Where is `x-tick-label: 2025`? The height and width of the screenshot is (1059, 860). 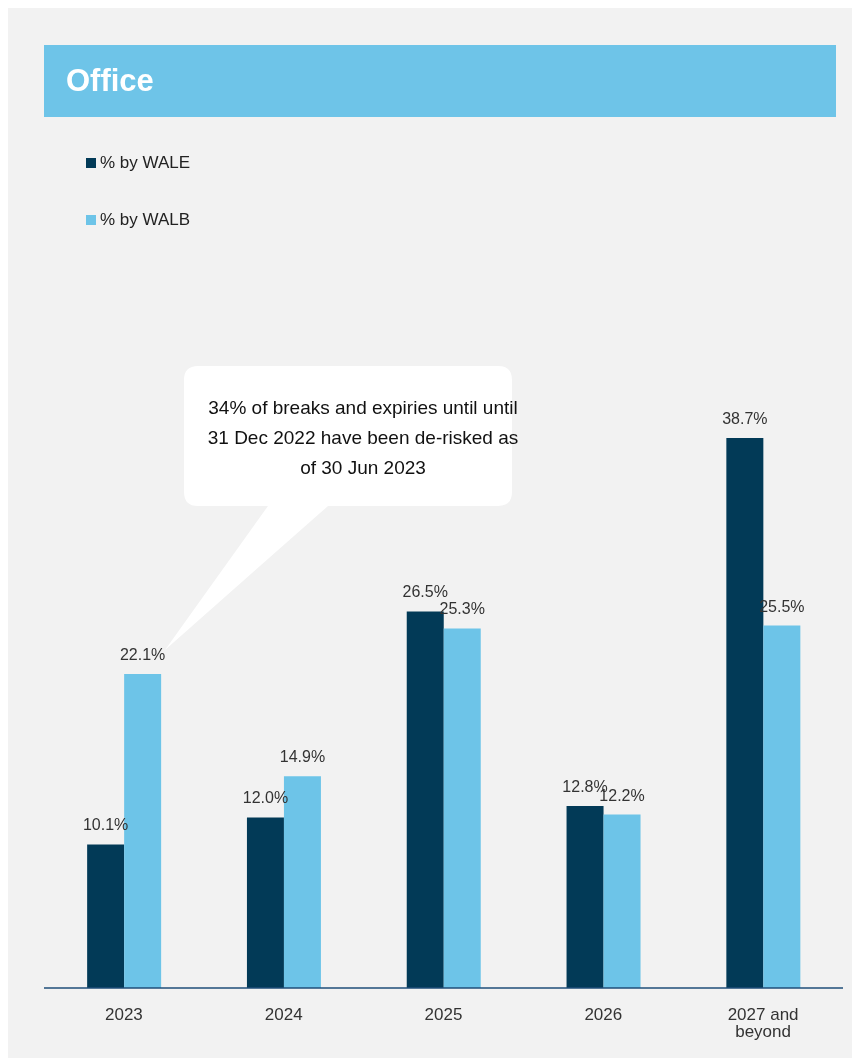
x-tick-label: 2025 is located at coordinates (443, 1015).